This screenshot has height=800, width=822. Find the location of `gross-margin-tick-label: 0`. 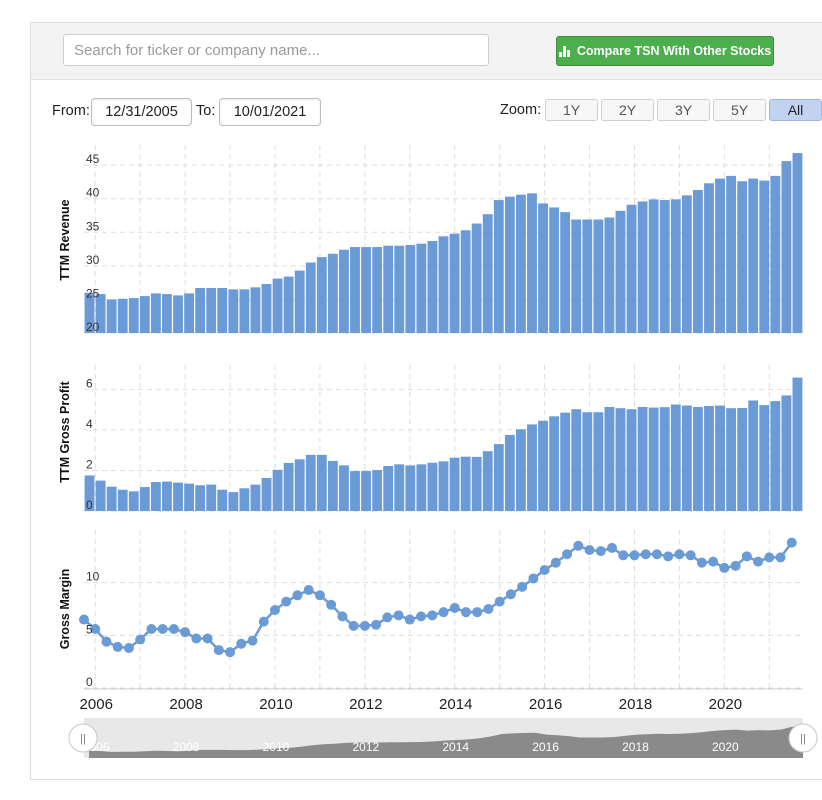

gross-margin-tick-label: 0 is located at coordinates (89, 682).